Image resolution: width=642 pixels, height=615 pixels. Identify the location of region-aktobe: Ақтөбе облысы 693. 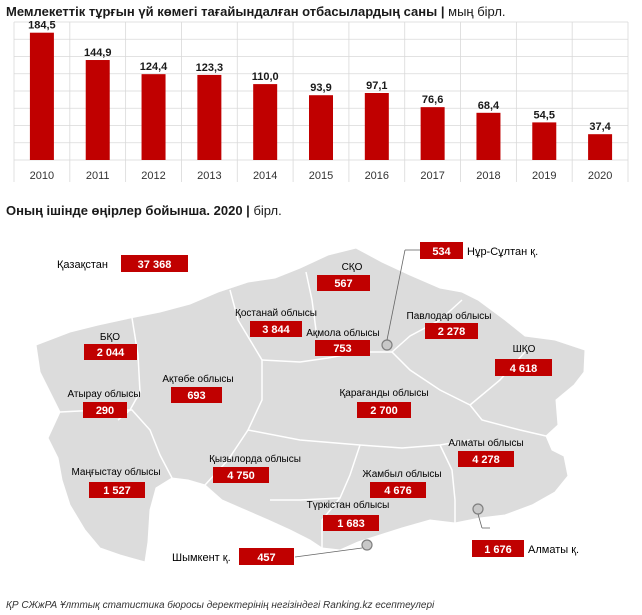
(198, 388).